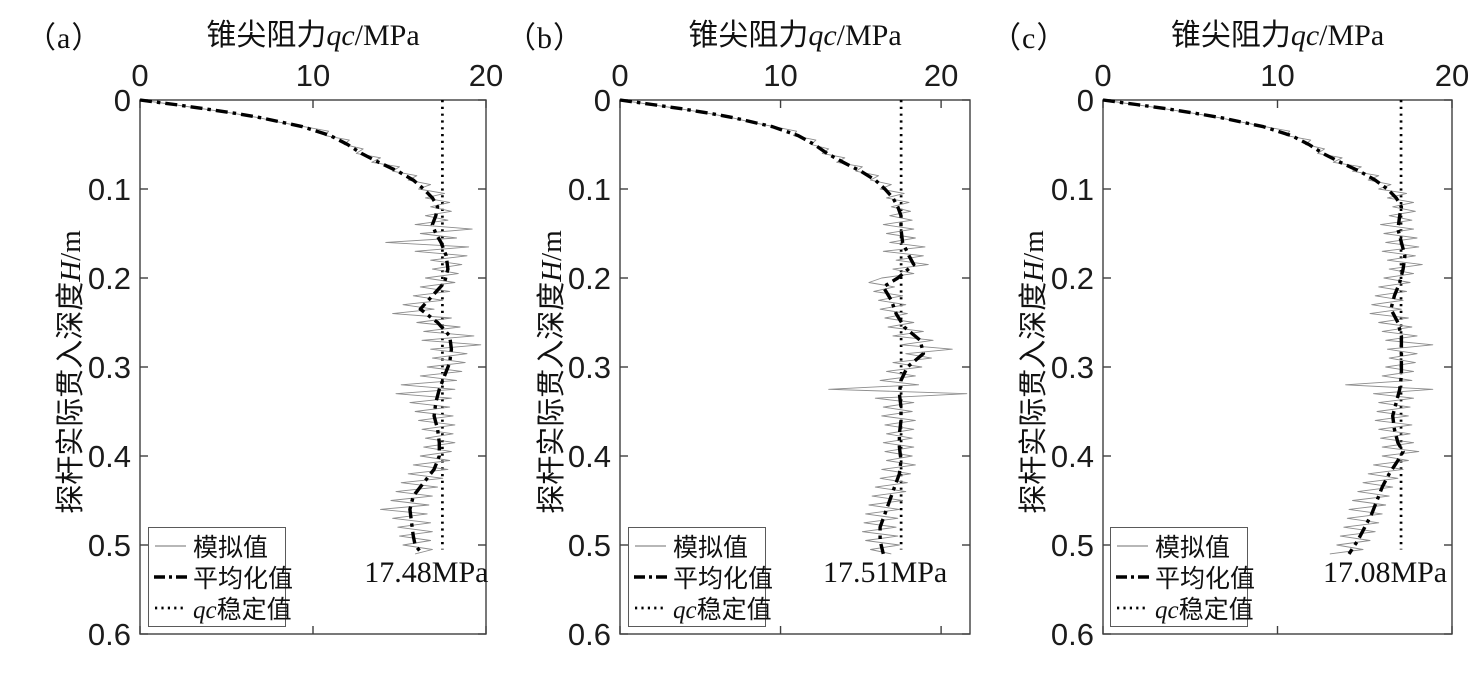  Describe the element at coordinates (885, 572) in the screenshot. I see `stable-value-annotation-b: 17.51MPa` at that location.